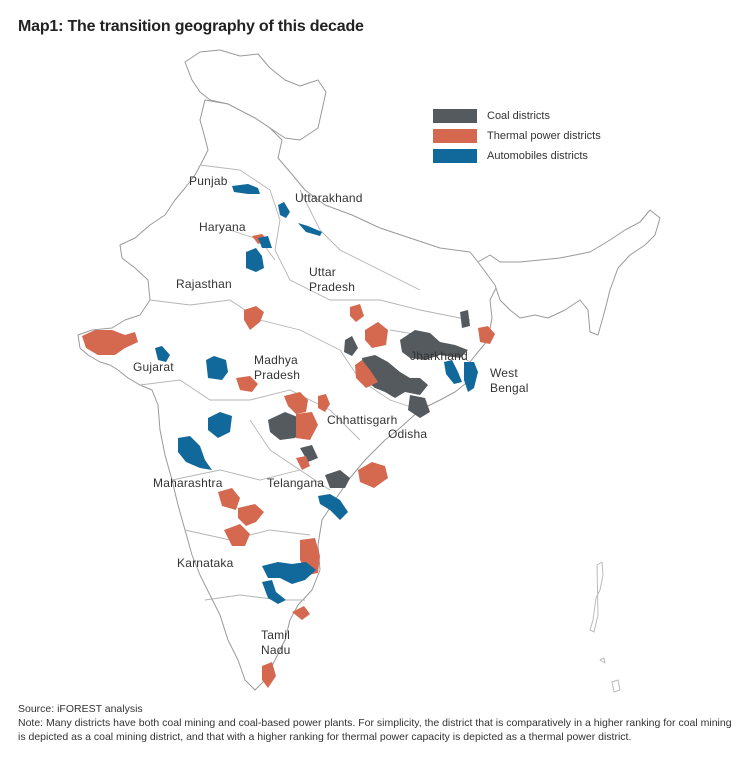  What do you see at coordinates (537, 156) in the screenshot?
I see `legend-label-automobiles: Automobiles districts` at bounding box center [537, 156].